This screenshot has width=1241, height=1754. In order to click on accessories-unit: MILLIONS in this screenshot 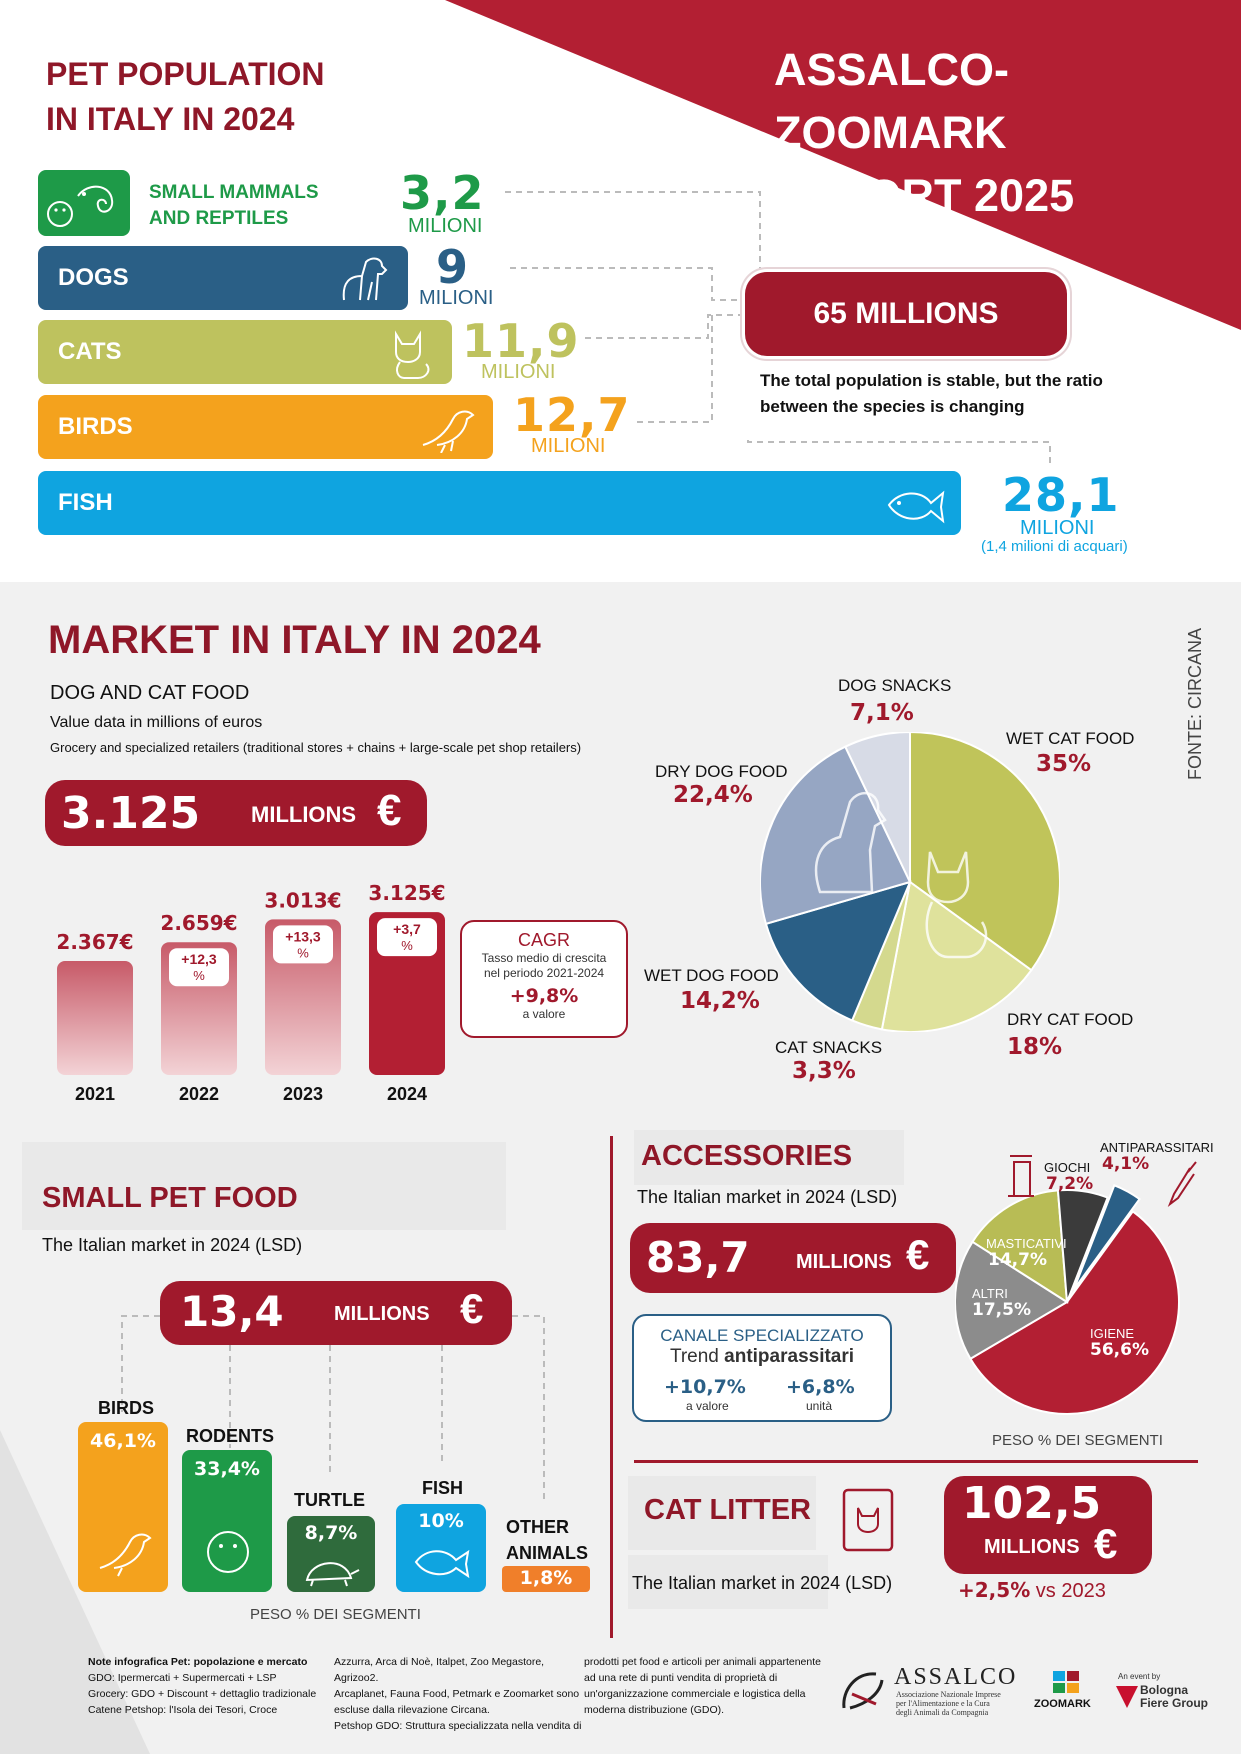, I will do `click(844, 1262)`.